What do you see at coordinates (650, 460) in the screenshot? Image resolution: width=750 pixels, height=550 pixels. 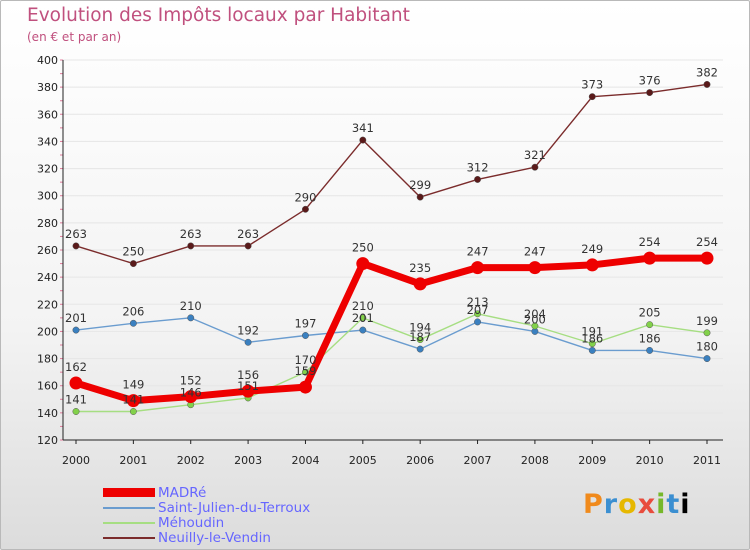 I see `x-tick-label: 2010` at bounding box center [650, 460].